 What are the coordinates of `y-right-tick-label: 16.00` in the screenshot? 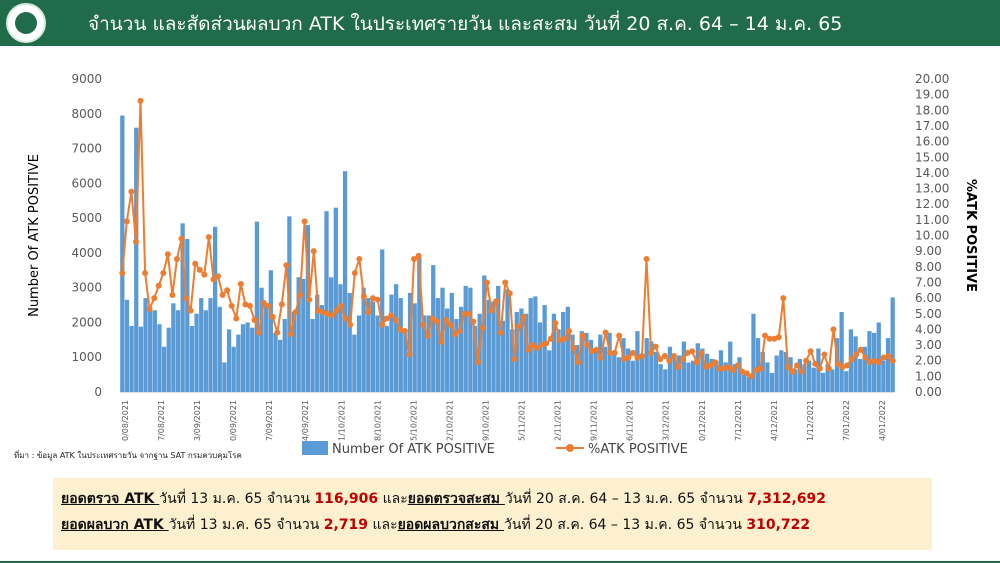 It's located at (932, 142).